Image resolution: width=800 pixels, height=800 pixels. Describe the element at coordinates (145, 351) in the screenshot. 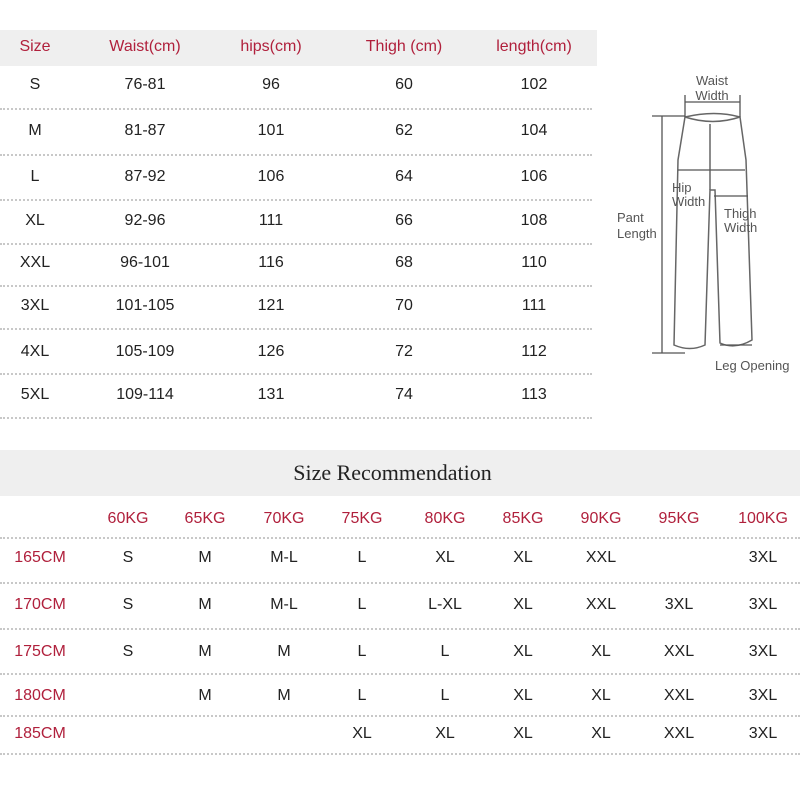

I see `table-cell: 105-109` at that location.